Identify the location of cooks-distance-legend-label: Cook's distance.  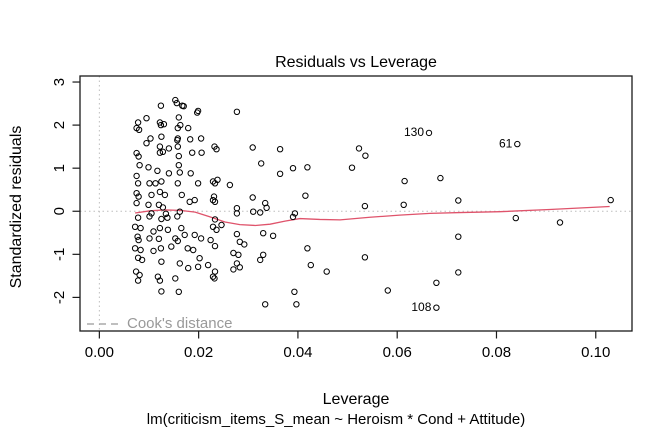
(179, 323).